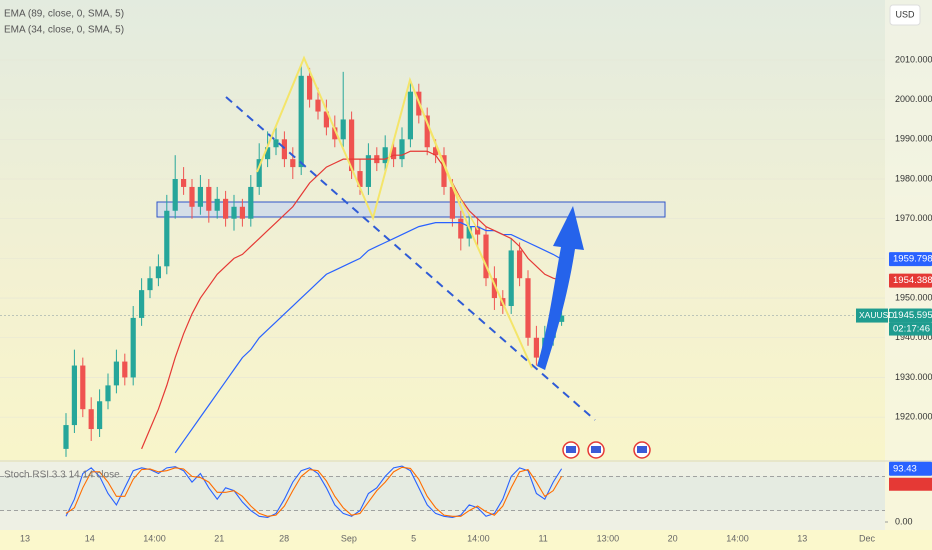 The image size is (932, 550). I want to click on currency-label: USD, so click(905, 14).